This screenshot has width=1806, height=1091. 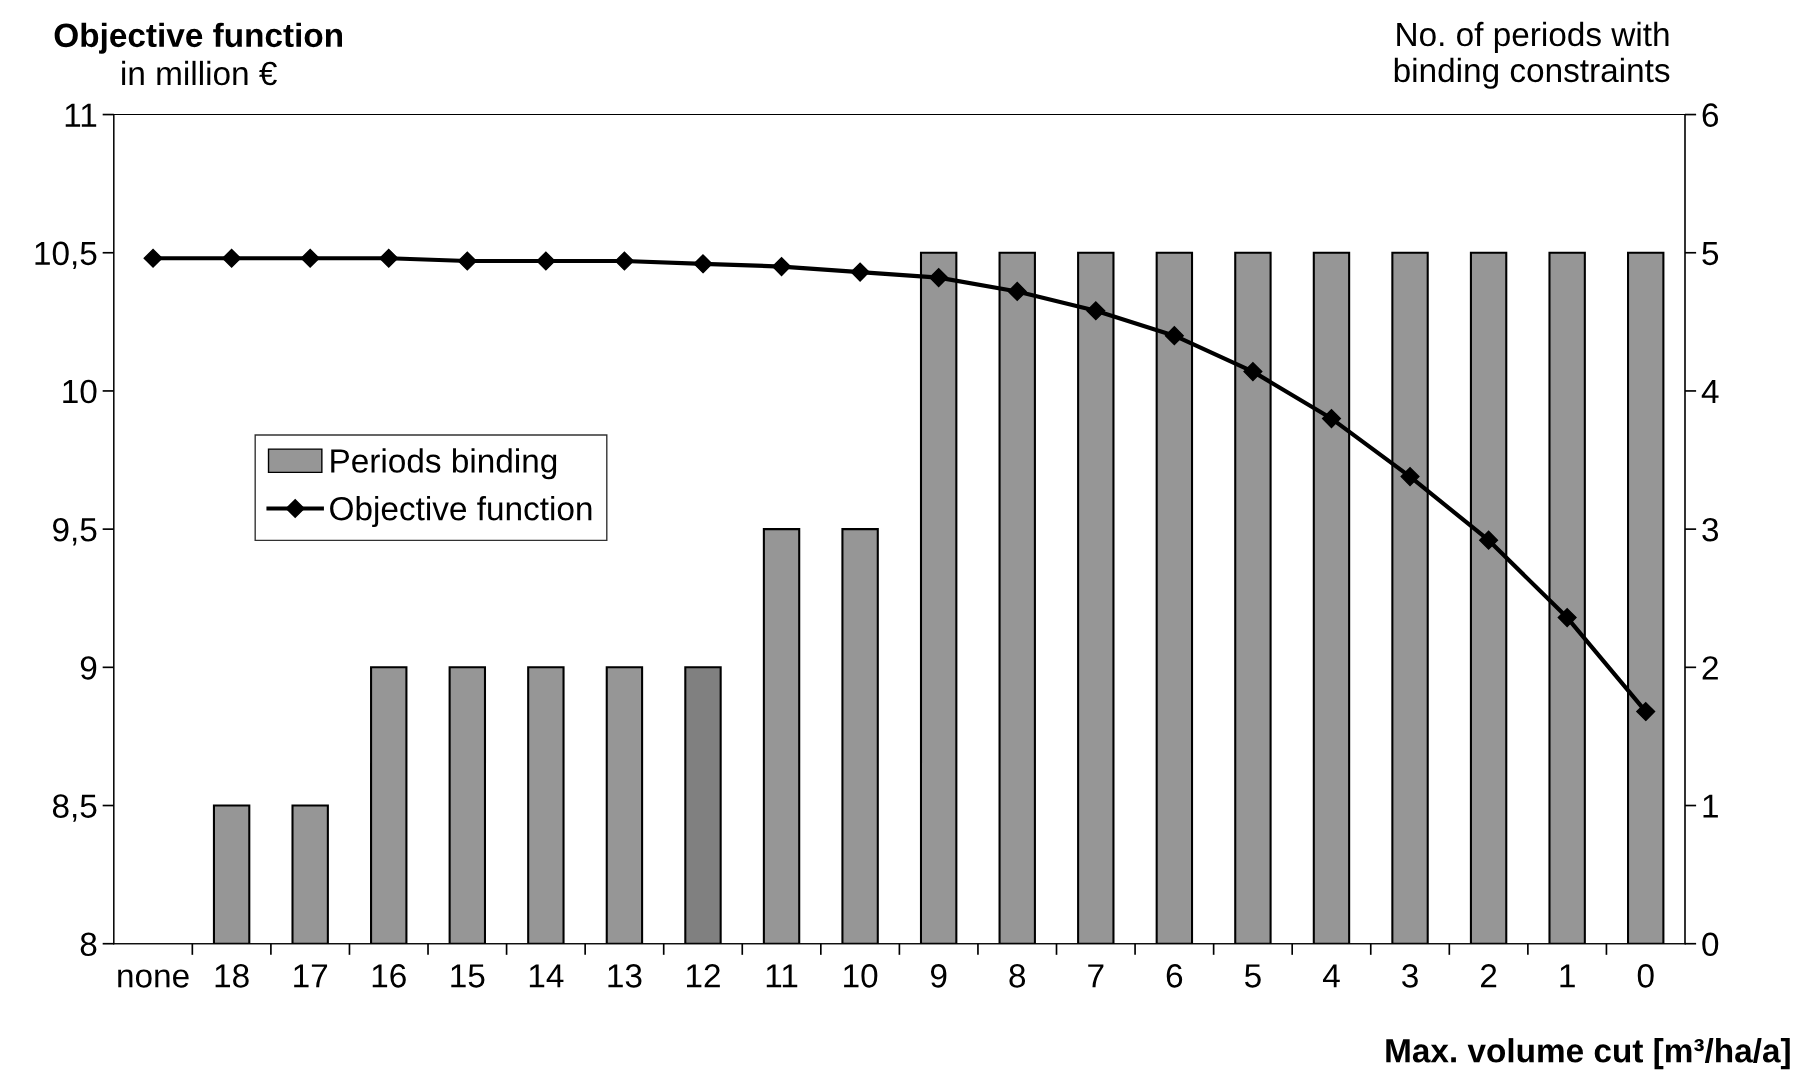 What do you see at coordinates (444, 464) in the screenshot?
I see `legend-label: Periods binding` at bounding box center [444, 464].